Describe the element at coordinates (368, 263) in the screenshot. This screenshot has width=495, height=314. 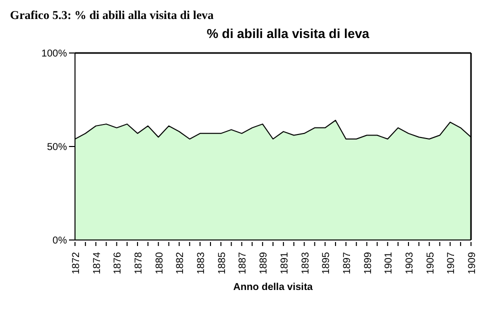
I see `x-tick-label: 1899` at that location.